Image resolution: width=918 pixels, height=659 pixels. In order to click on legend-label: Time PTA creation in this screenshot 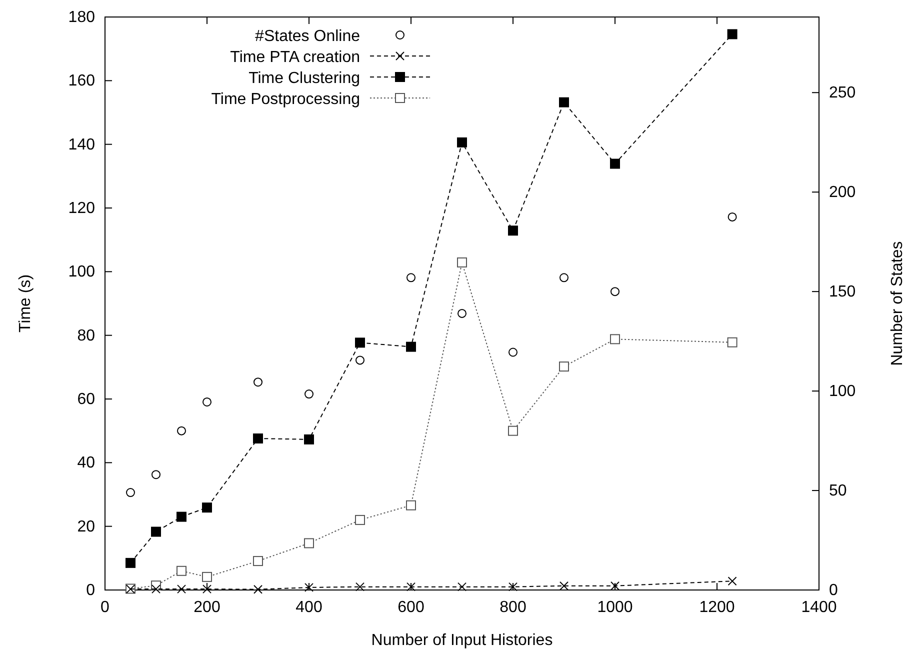, I will do `click(295, 57)`.